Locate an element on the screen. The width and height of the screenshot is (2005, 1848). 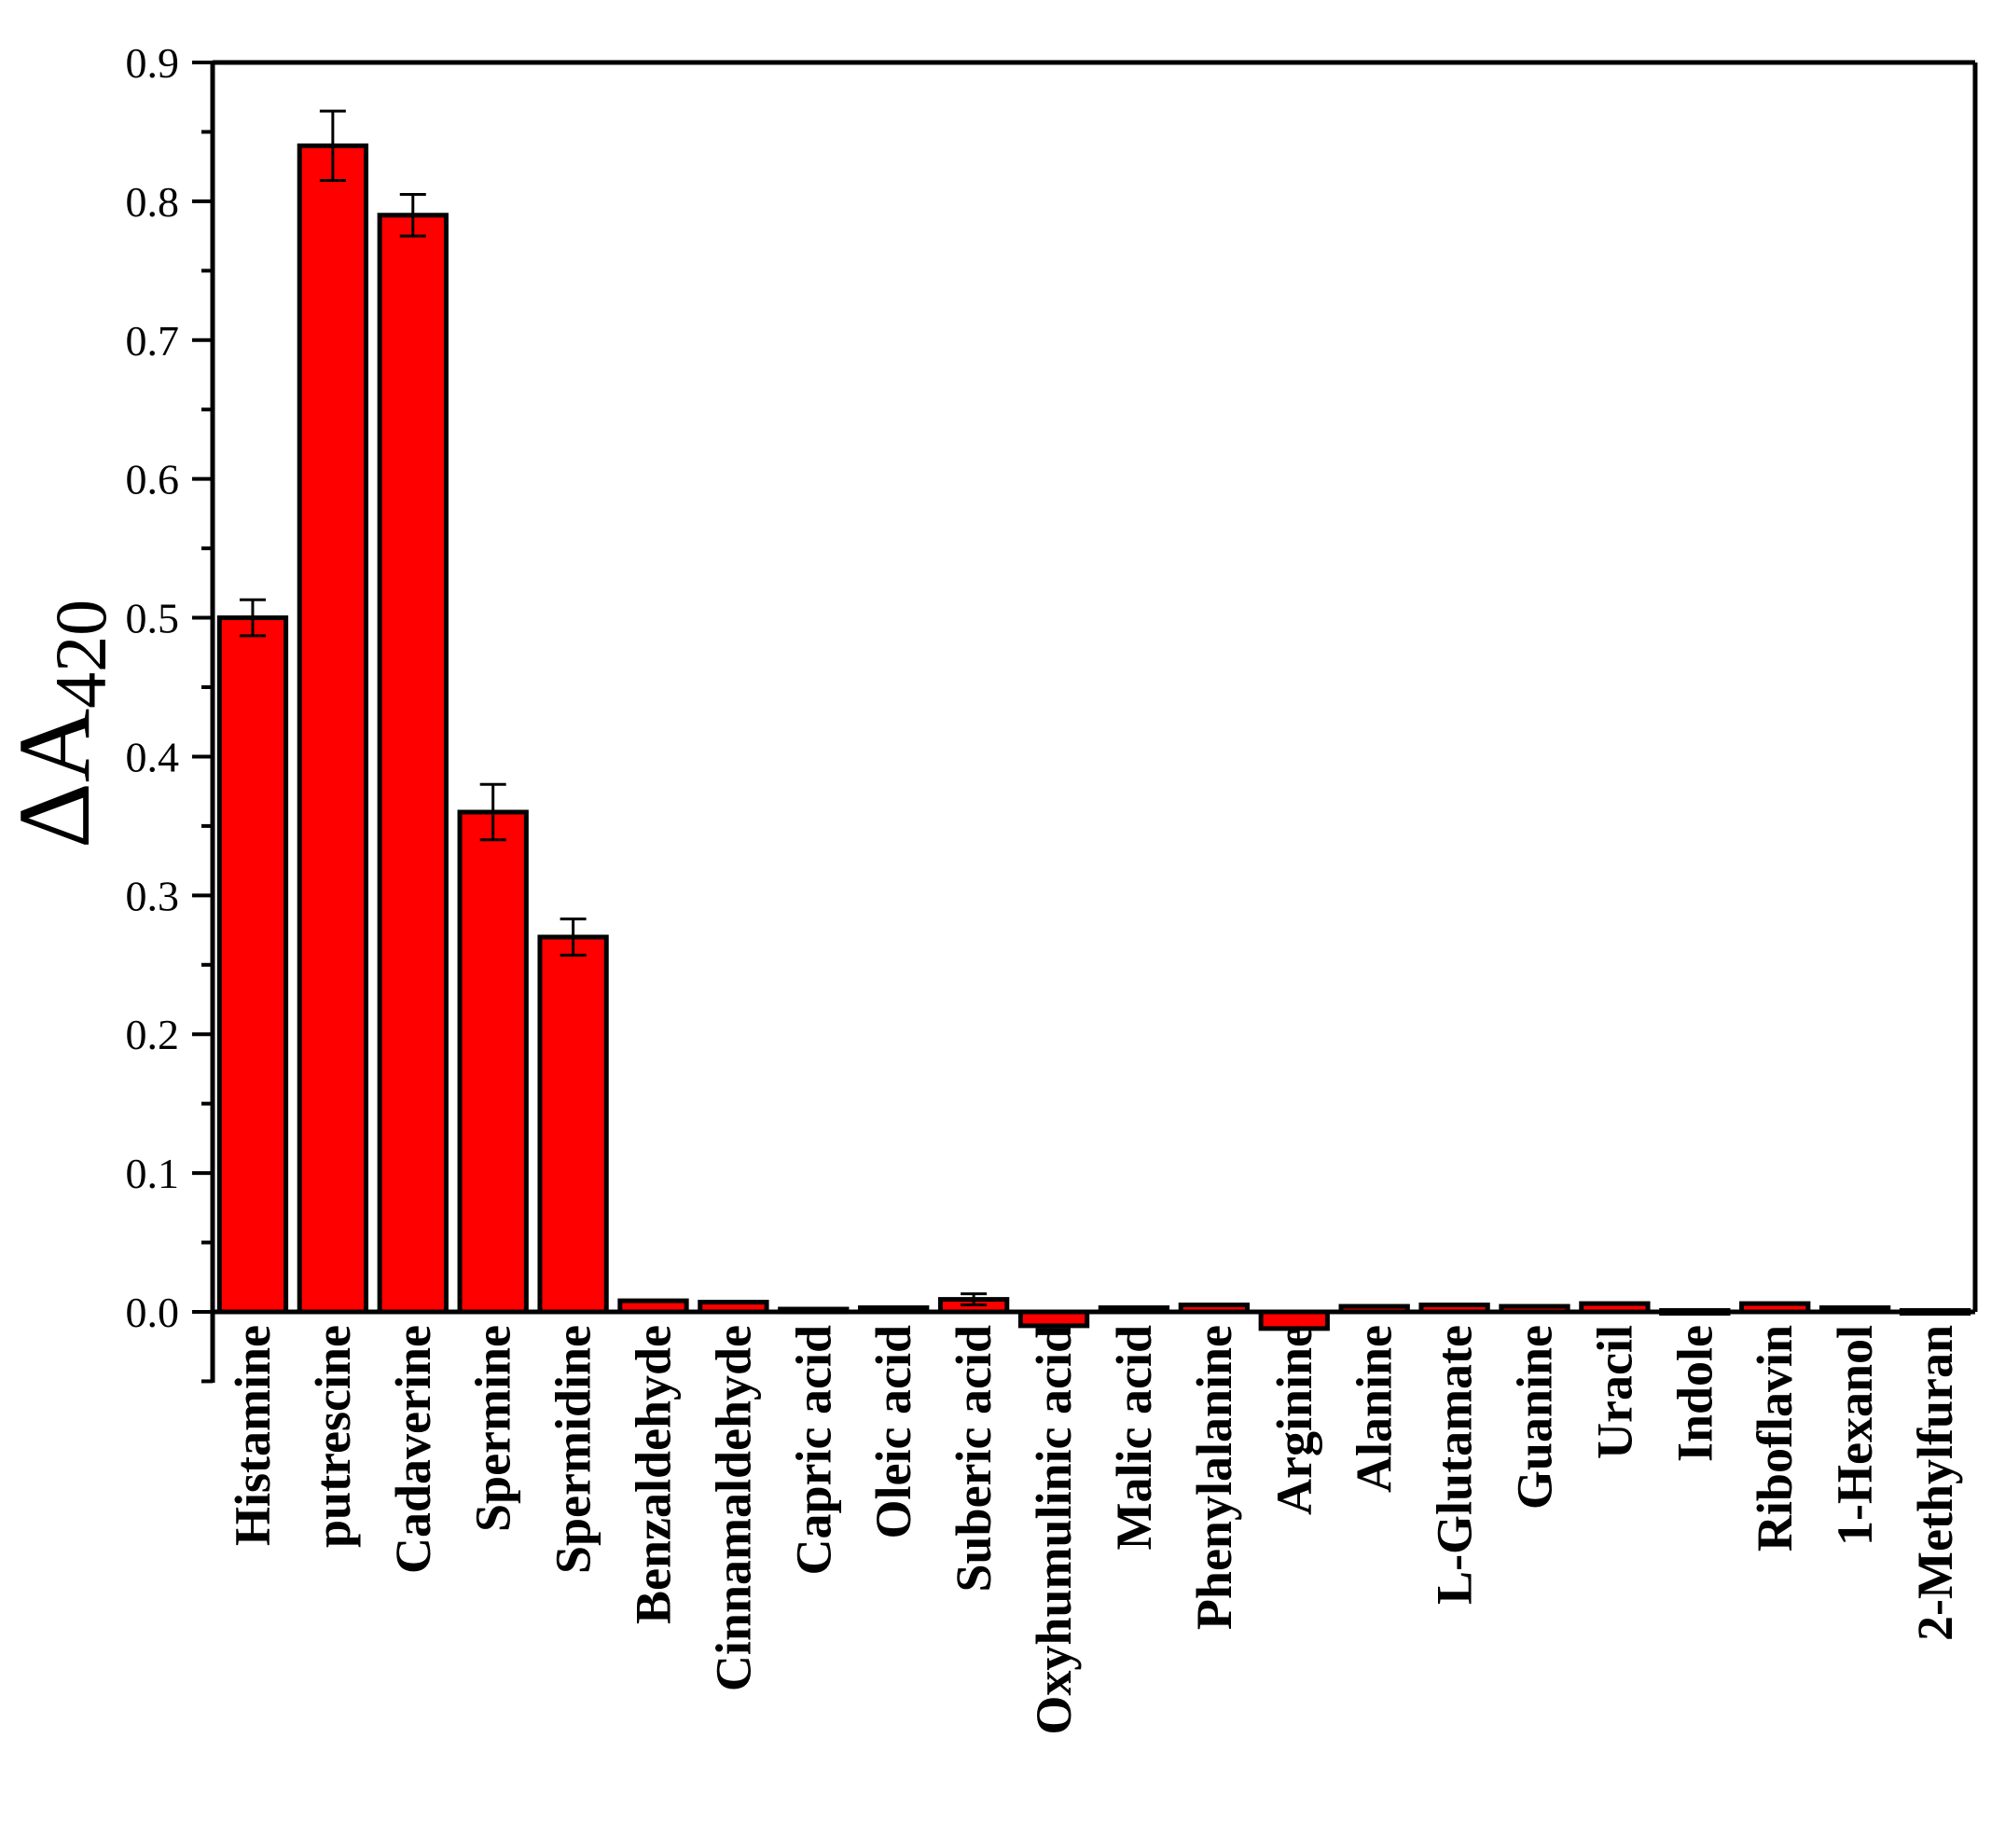
x-tick-label: 2-Methylfuran is located at coordinates (1935, 1483).